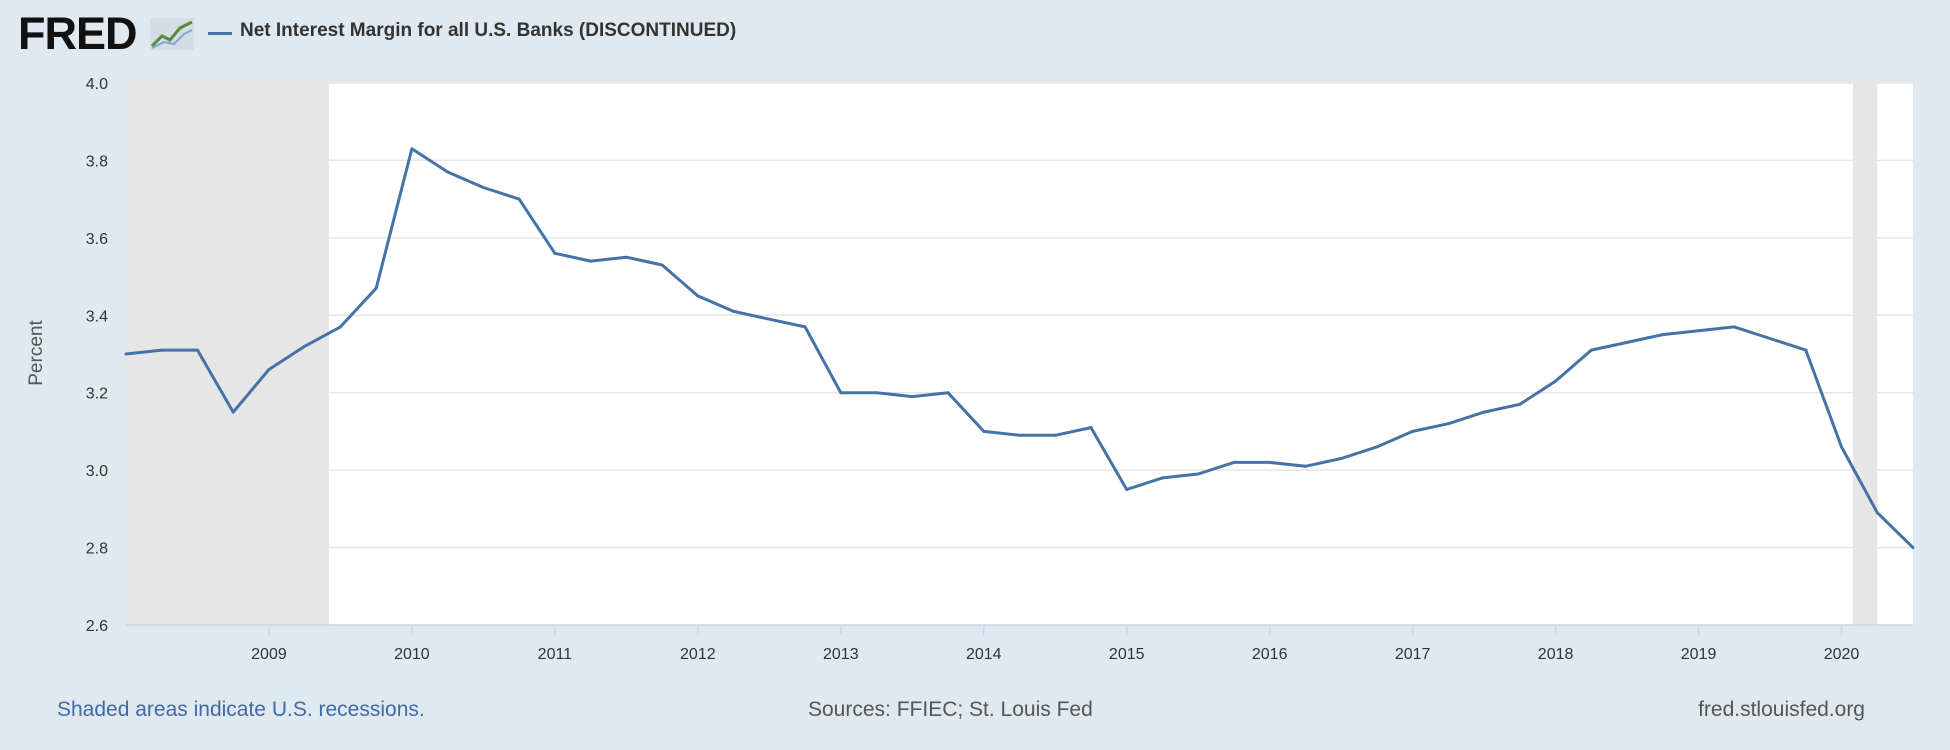 The height and width of the screenshot is (750, 1950). I want to click on y-tick-label: 3.0, so click(97, 471).